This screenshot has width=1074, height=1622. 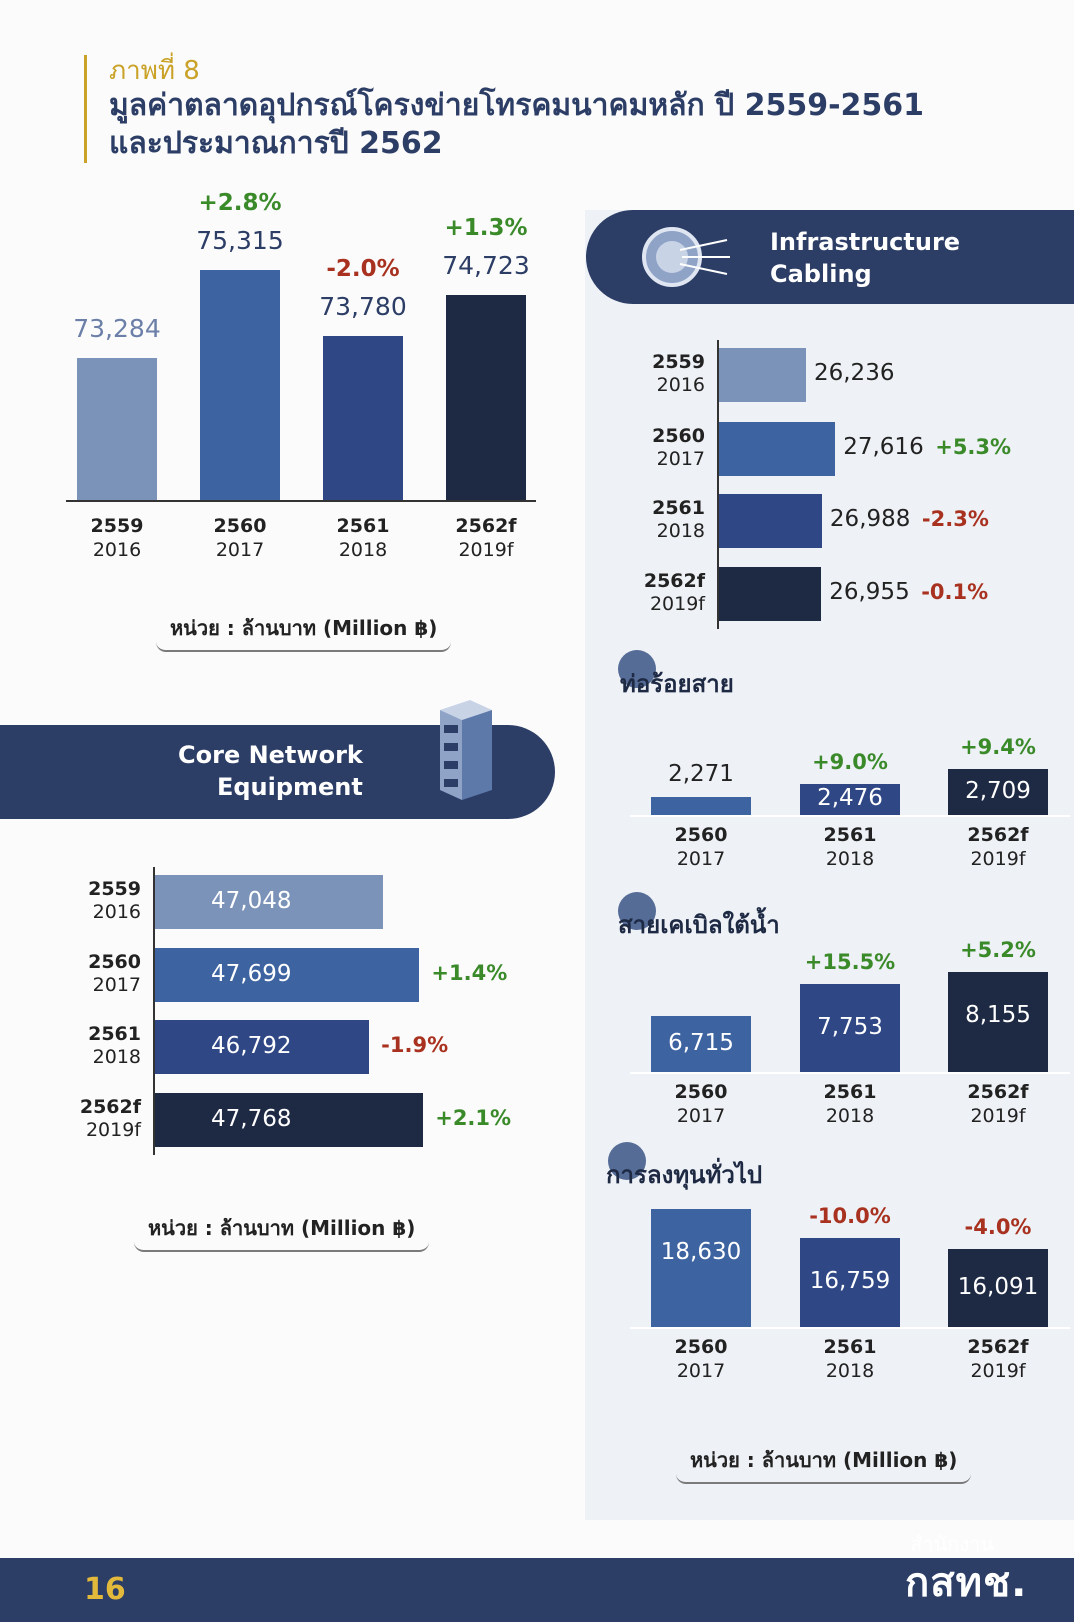 What do you see at coordinates (251, 1046) in the screenshot?
I see `value-label: 46,792` at bounding box center [251, 1046].